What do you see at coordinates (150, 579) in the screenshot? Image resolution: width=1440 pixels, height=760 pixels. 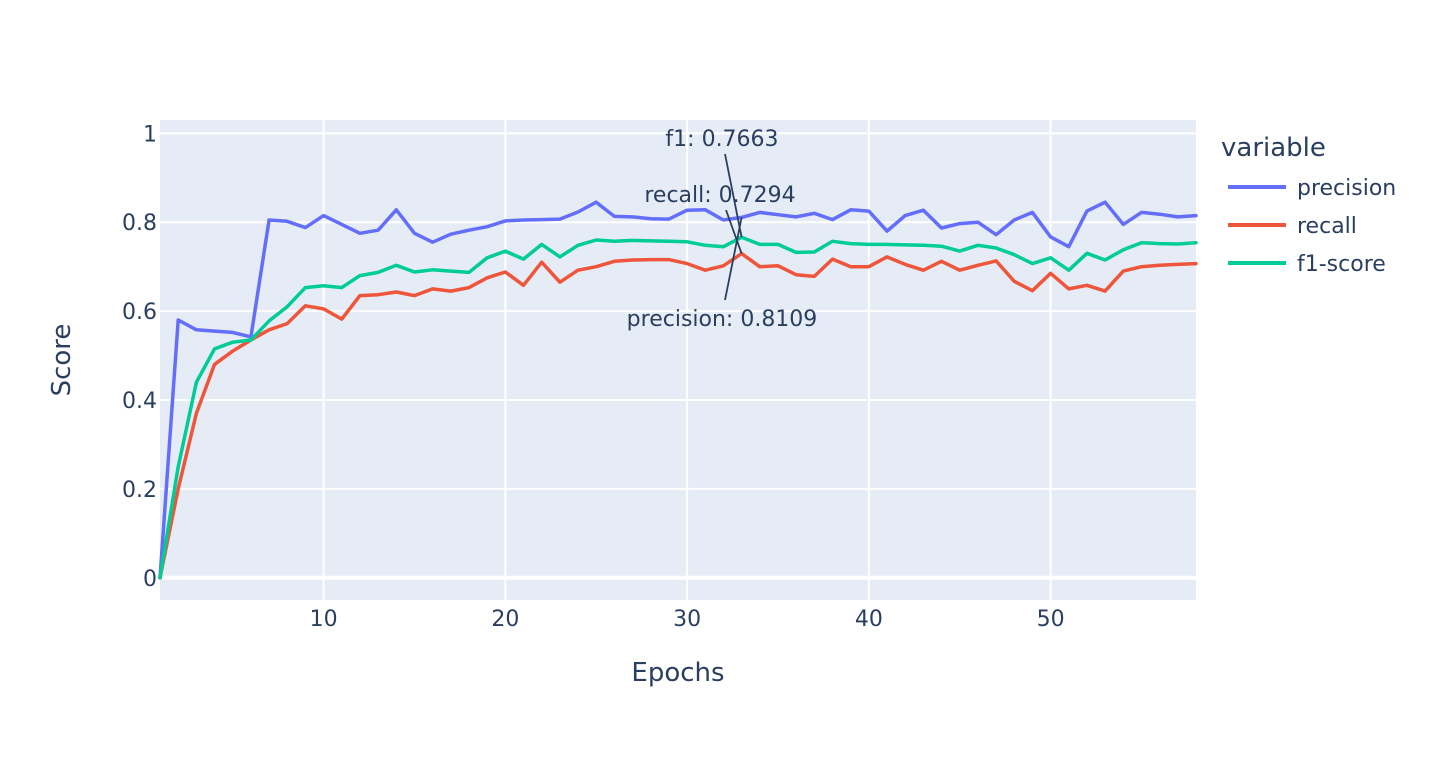 I see `y-tick-label: 0` at bounding box center [150, 579].